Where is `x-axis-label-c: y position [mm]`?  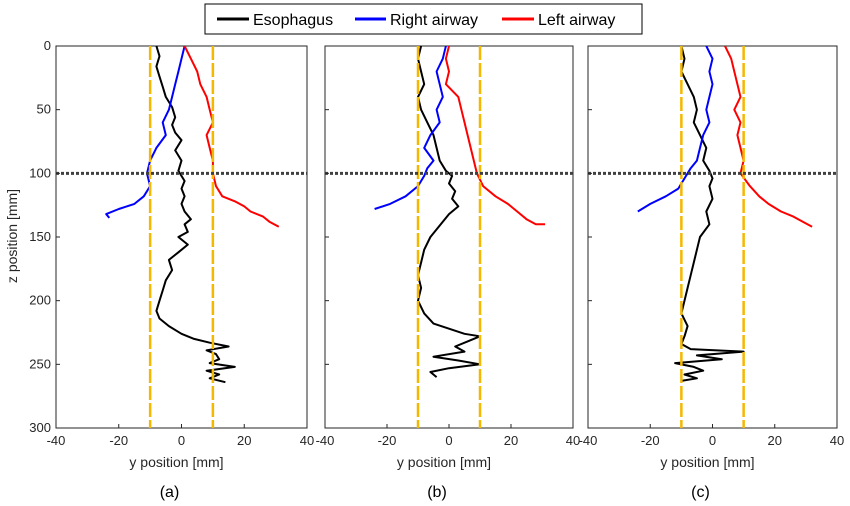 x-axis-label-c: y position [mm] is located at coordinates (707, 462).